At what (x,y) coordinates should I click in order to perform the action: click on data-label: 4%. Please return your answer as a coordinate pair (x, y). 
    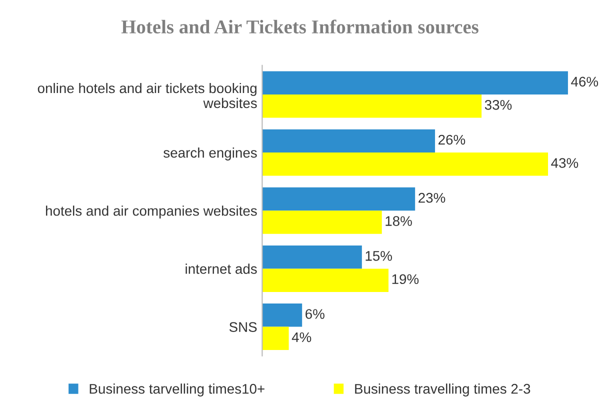
    Looking at the image, I should click on (302, 337).